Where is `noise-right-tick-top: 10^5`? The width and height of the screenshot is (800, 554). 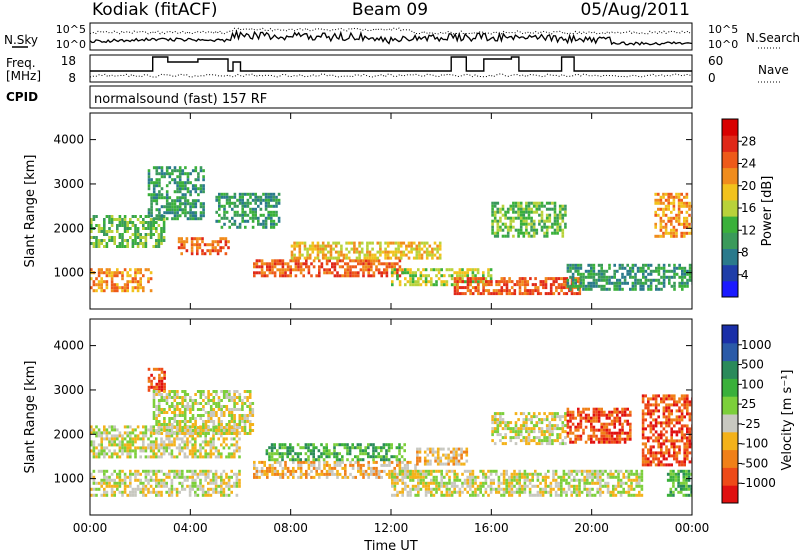 noise-right-tick-top: 10^5 is located at coordinates (723, 29).